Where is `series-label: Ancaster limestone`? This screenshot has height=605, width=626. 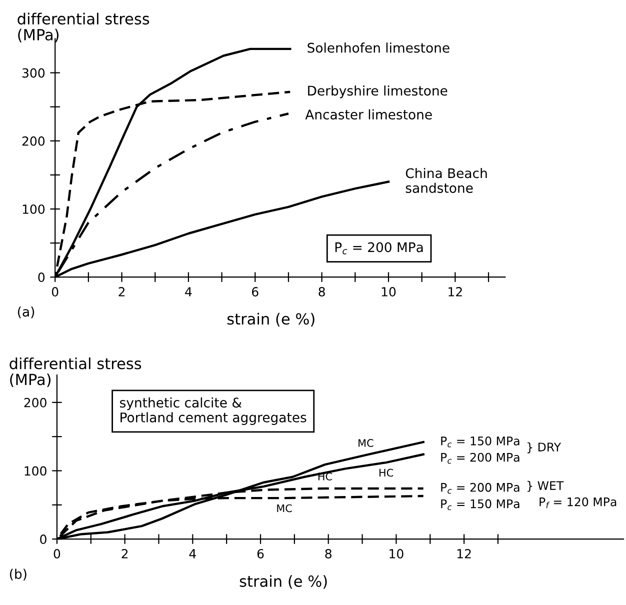 series-label: Ancaster limestone is located at coordinates (368, 114).